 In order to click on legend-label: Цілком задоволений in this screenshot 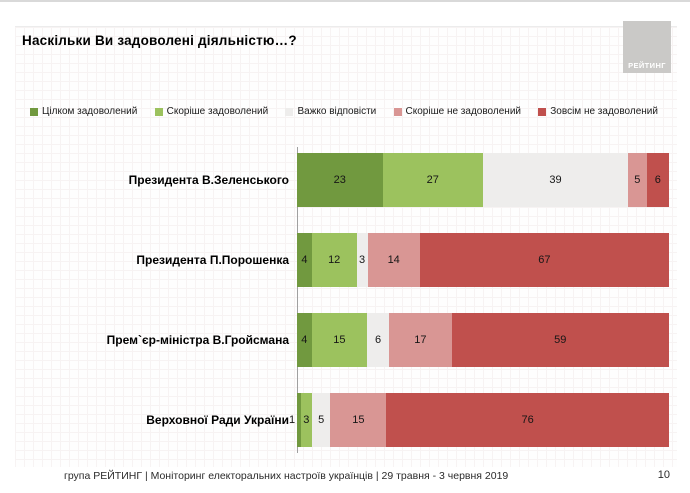, I will do `click(90, 111)`.